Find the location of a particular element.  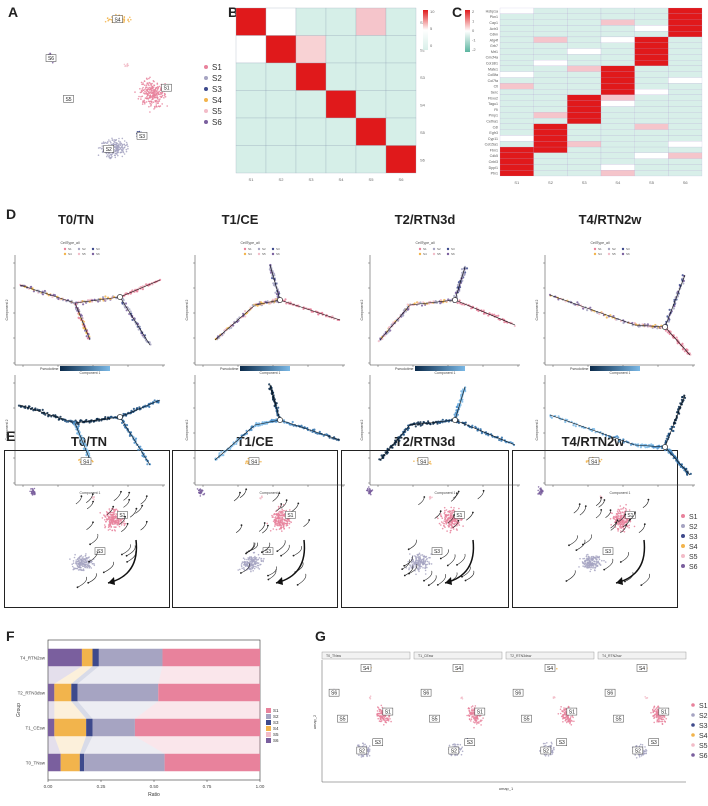

x-axis-title: Component 1 is located at coordinates (444, 373).